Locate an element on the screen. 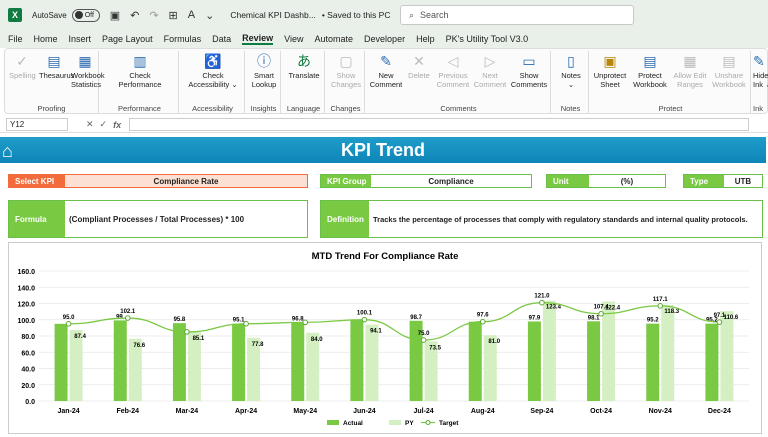  py-data-label: 118.3 is located at coordinates (671, 312).